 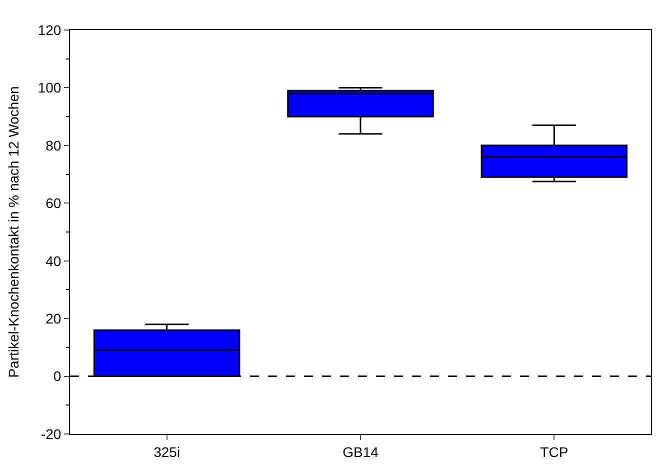 What do you see at coordinates (54, 145) in the screenshot?
I see `y-tick-label: 80` at bounding box center [54, 145].